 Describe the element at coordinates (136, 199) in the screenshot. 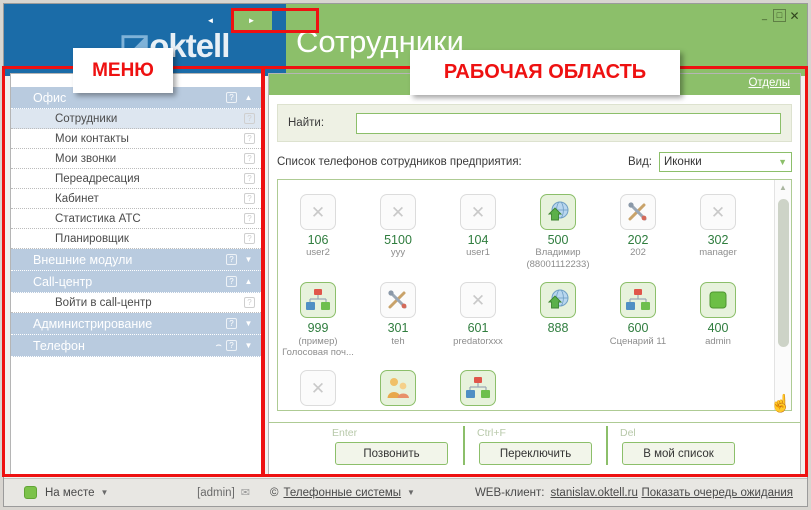

I see `sidebar-item-5: Кабинет?` at that location.